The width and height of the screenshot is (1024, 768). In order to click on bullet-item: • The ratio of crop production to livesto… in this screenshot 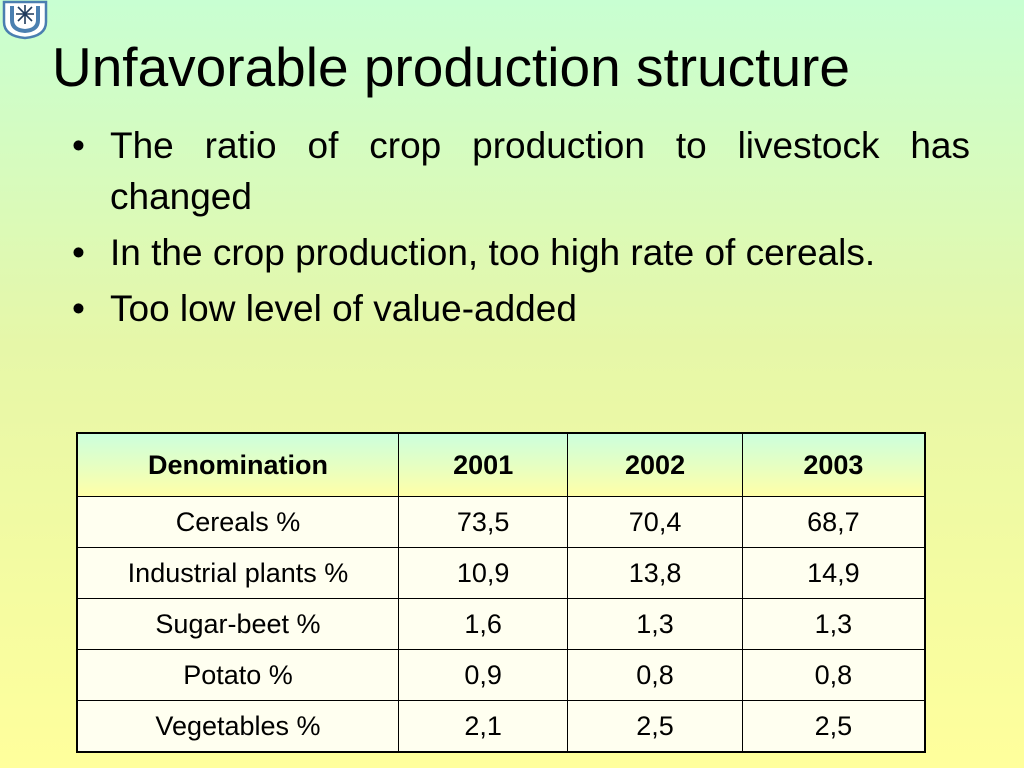, I will do `click(521, 171)`.